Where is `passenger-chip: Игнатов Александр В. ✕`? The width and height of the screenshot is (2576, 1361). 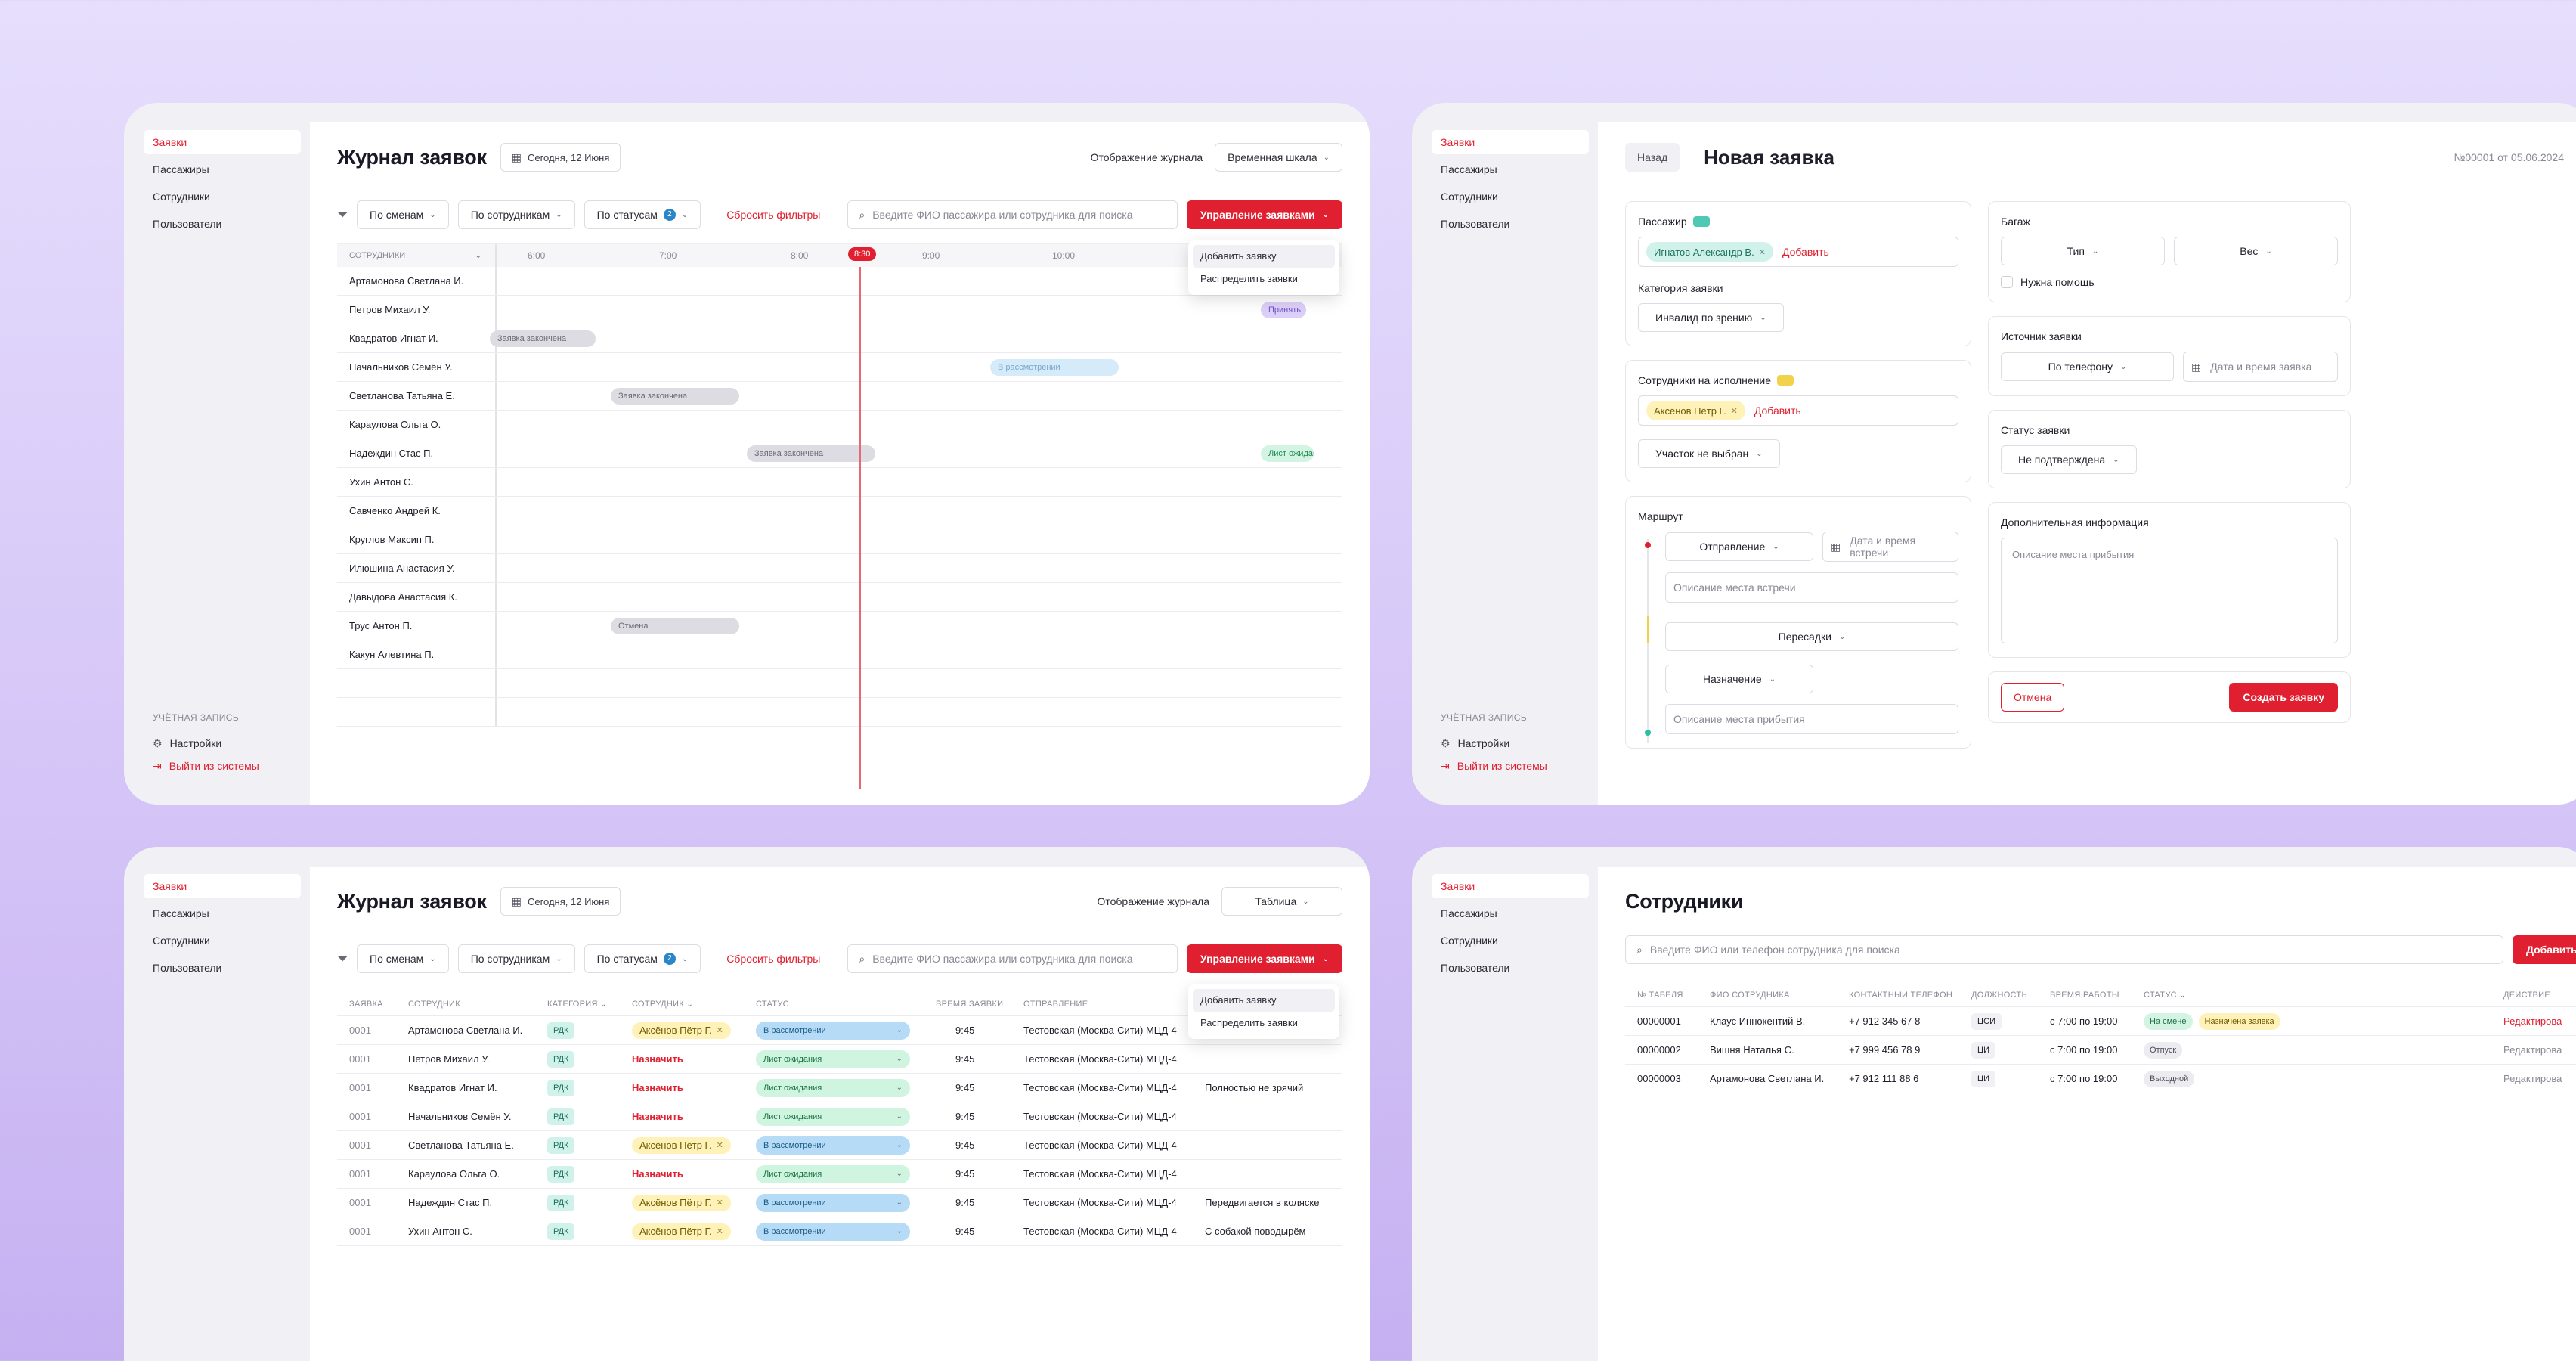
passenger-chip: Игнатов Александр В. ✕ is located at coordinates (1709, 252).